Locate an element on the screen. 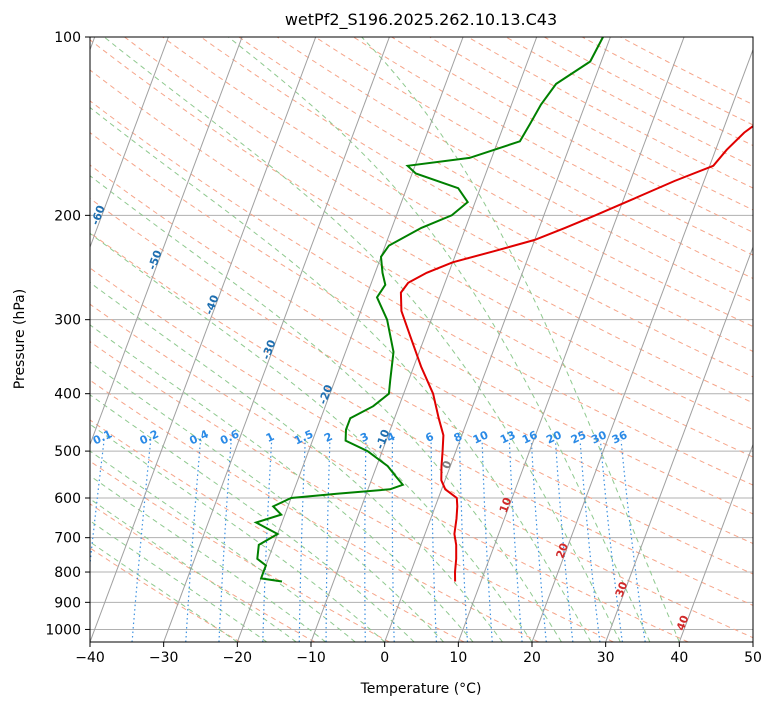 This screenshot has height=708, width=775. y-tick-label: 600 is located at coordinates (67, 499).